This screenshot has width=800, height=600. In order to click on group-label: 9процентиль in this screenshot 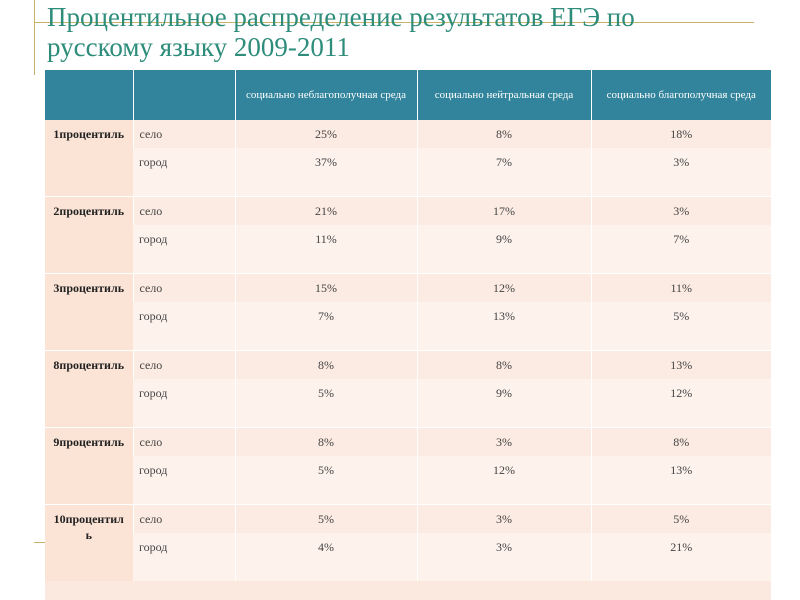, I will do `click(89, 466)`.